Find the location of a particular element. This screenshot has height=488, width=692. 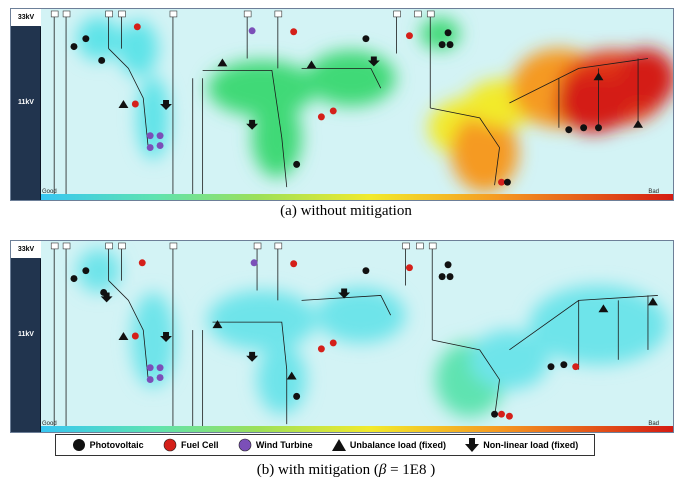

legend-label: Wind Turbine is located at coordinates (284, 445).